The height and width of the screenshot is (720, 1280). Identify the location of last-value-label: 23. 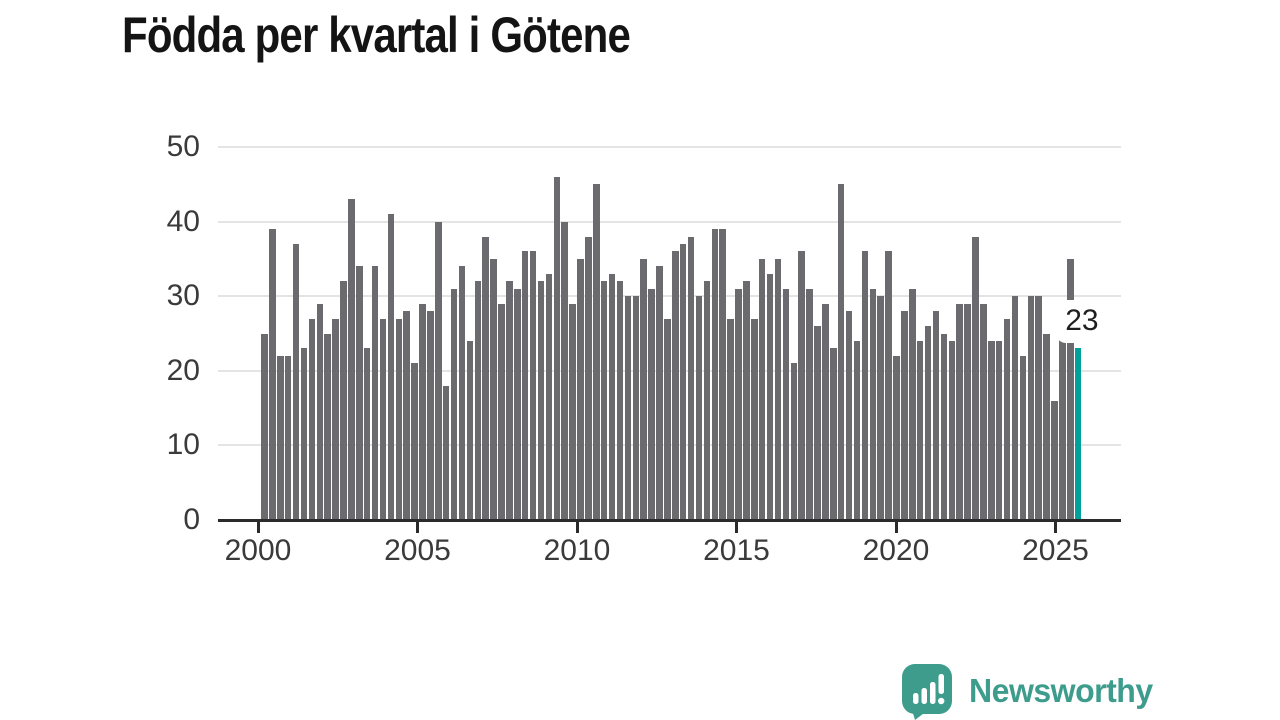
(1076, 321).